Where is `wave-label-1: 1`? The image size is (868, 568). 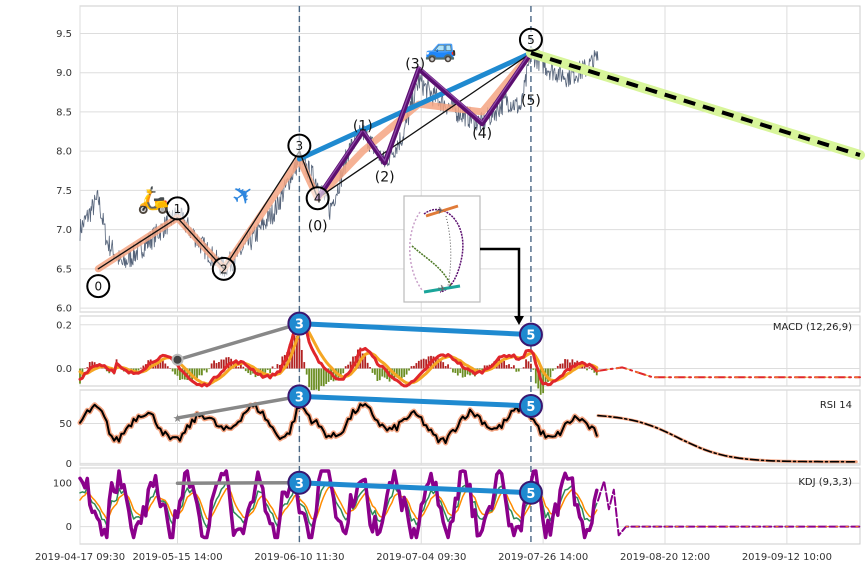
wave-label-1: 1 is located at coordinates (178, 209).